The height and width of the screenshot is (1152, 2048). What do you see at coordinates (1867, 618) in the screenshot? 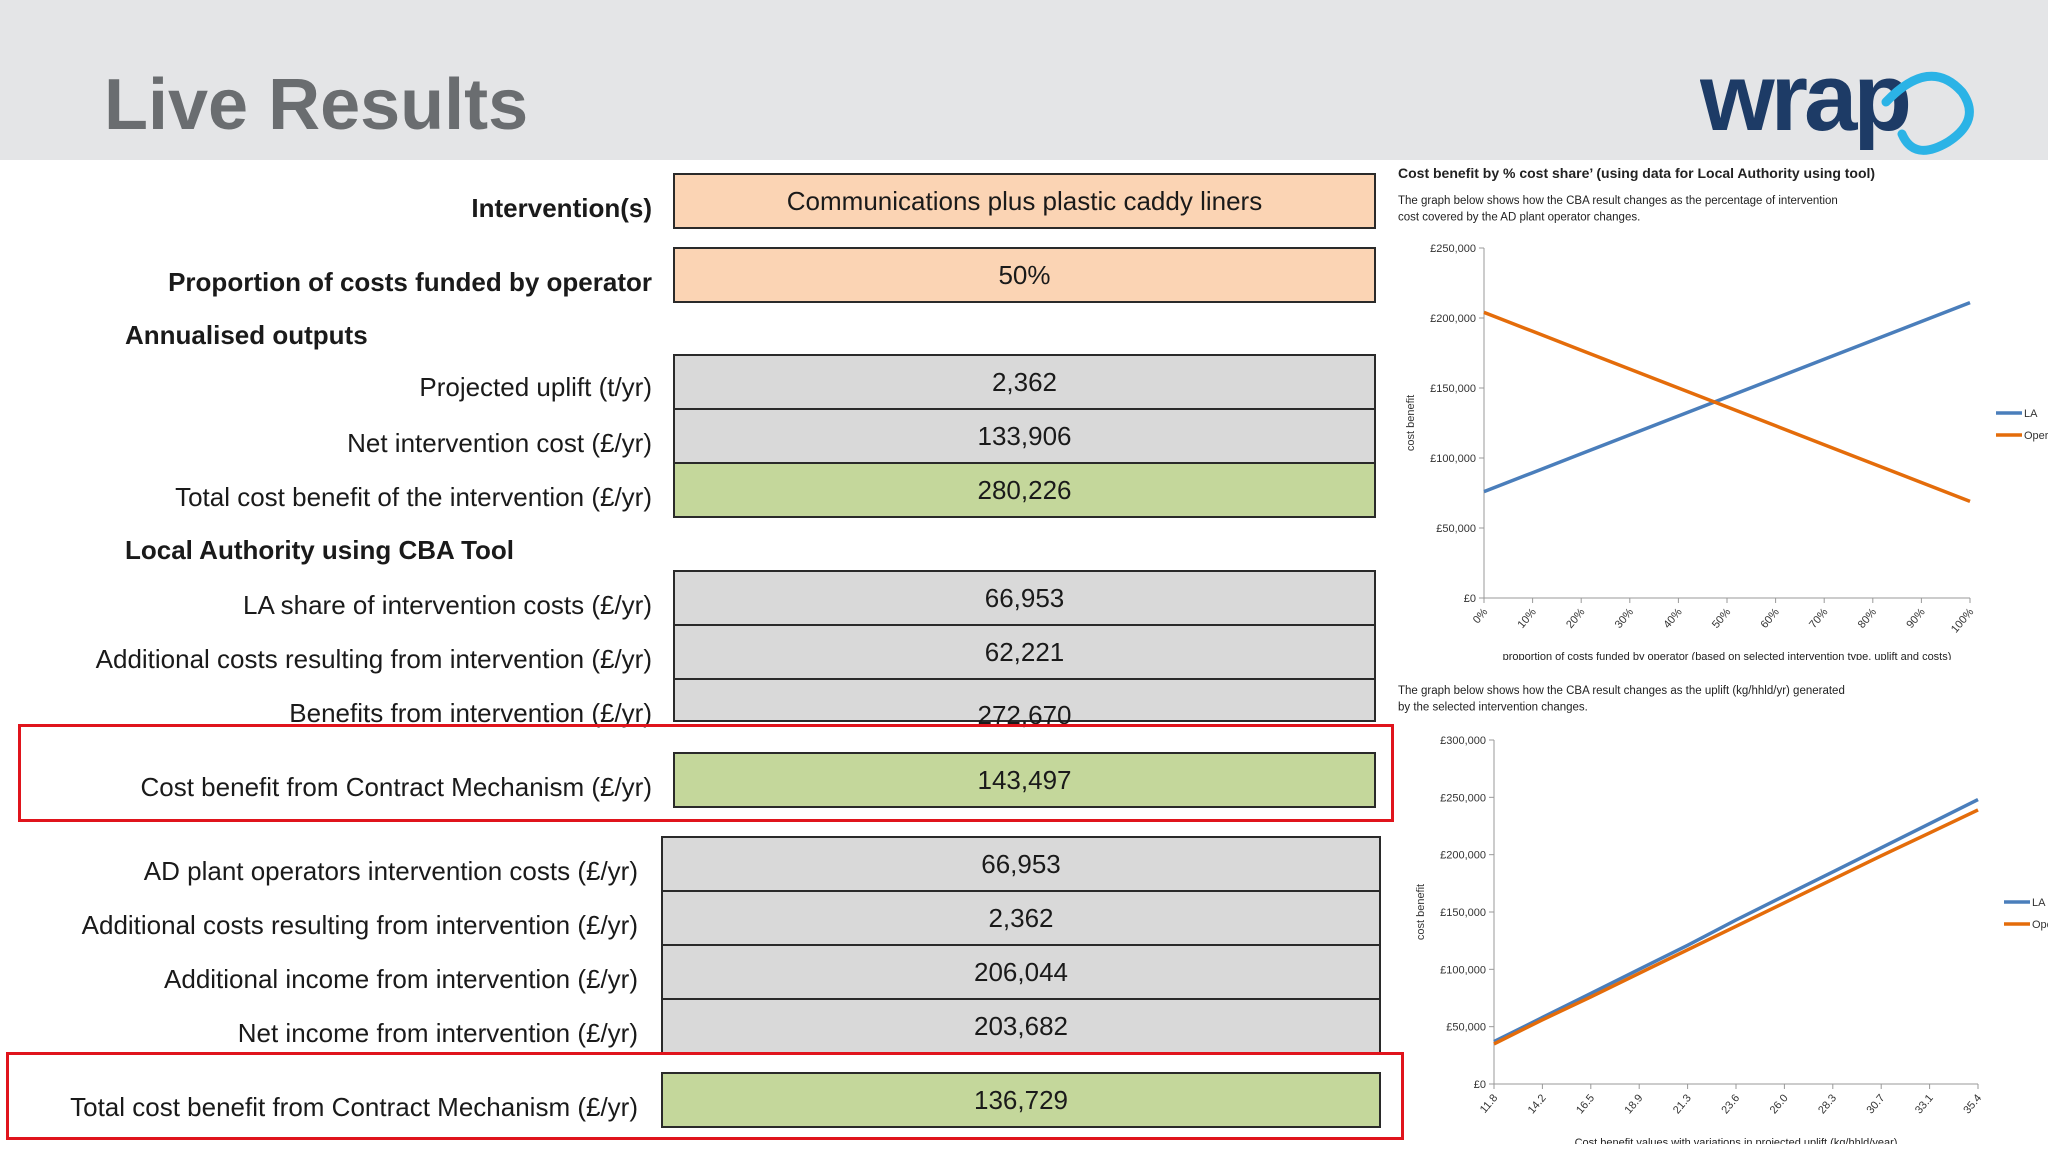
I see `x-tick-label: 80%` at bounding box center [1867, 618].